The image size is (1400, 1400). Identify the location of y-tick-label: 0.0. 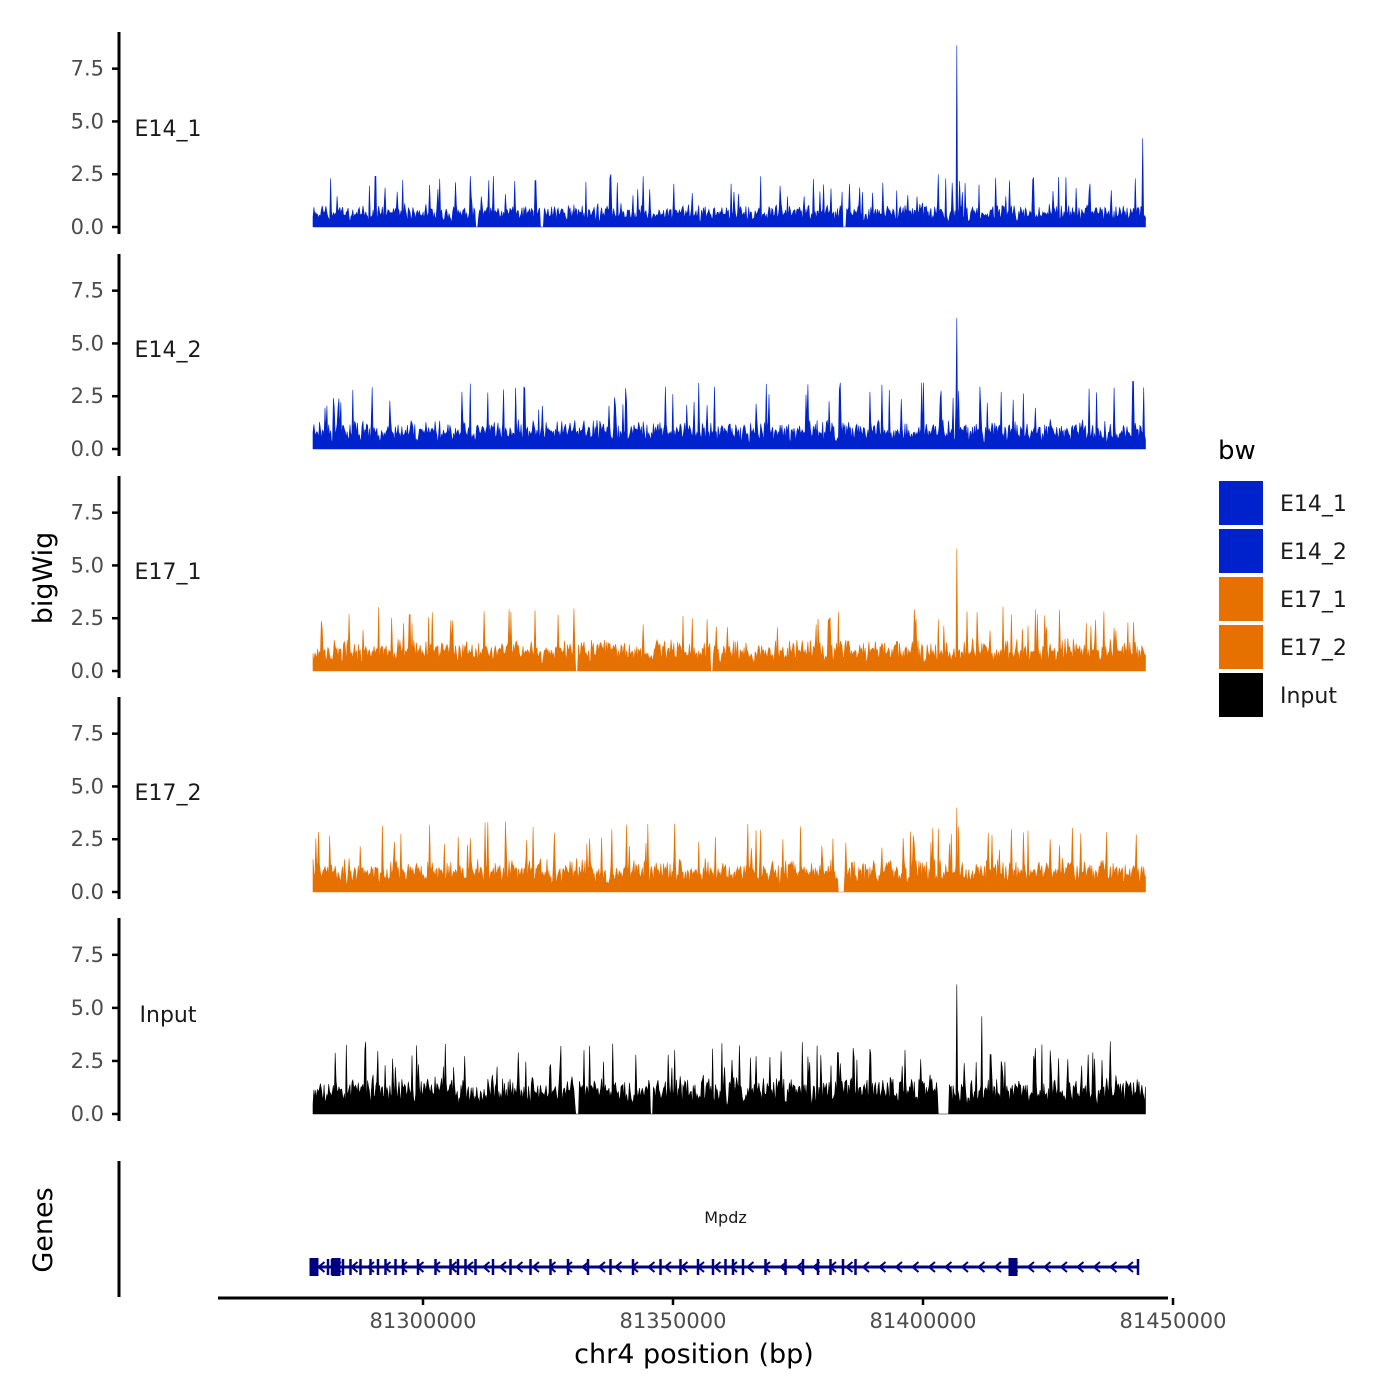
(87, 892).